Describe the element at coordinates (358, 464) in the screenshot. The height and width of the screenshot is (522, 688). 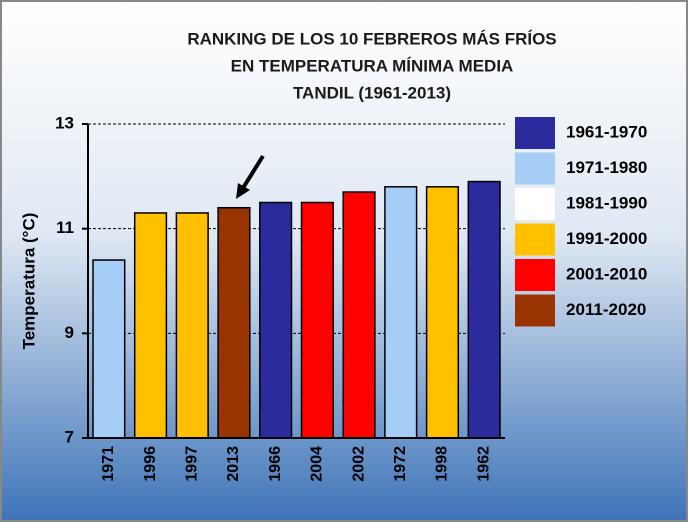
I see `x-tick-label: 2002` at that location.